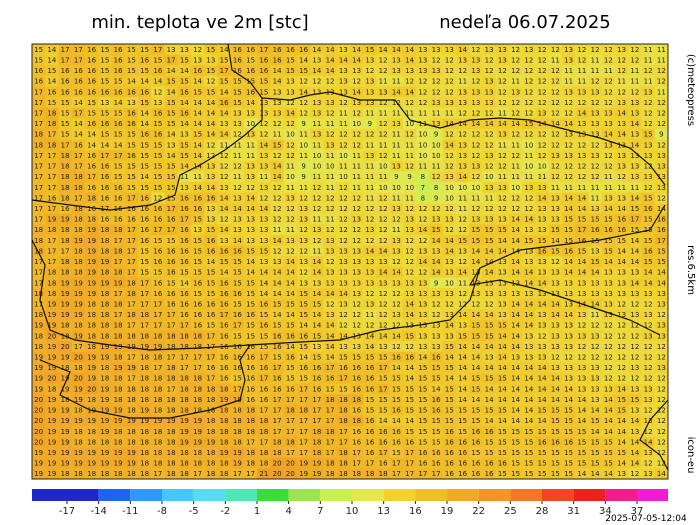 Image resolution: width=700 pixels, height=525 pixels. Describe the element at coordinates (370, 124) in the screenshot. I see `cell-value: 9` at that location.